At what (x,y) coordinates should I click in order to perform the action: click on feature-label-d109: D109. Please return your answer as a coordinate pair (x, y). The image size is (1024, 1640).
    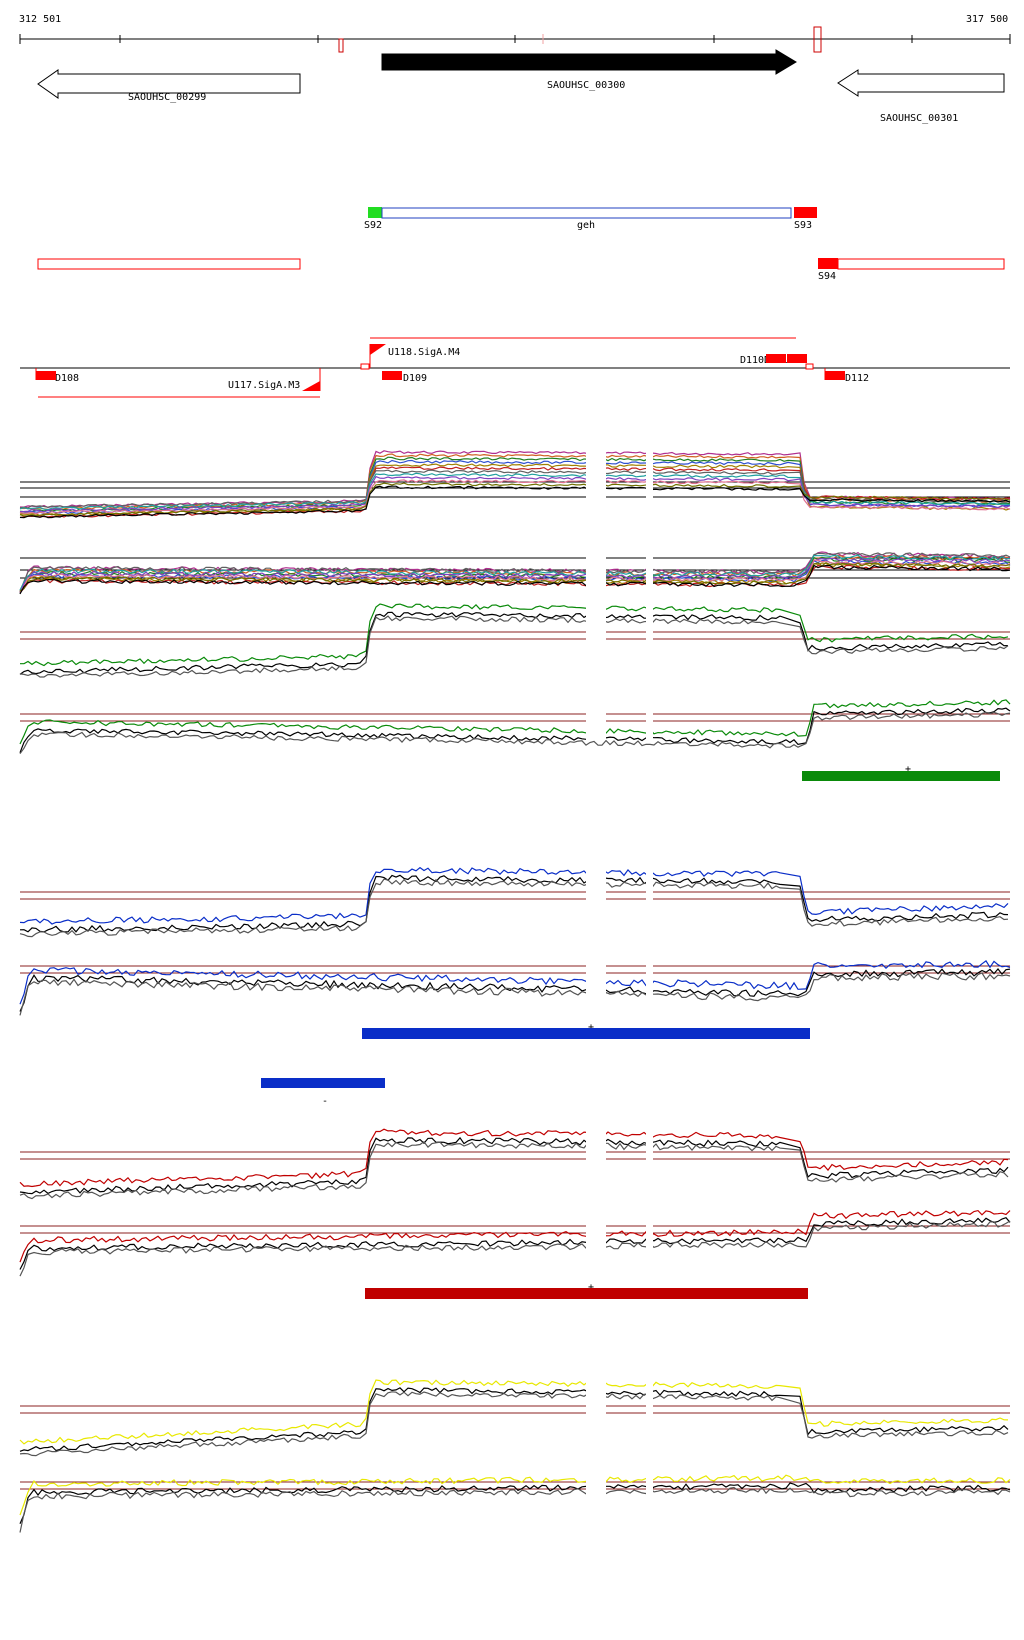
    Looking at the image, I should click on (415, 378).